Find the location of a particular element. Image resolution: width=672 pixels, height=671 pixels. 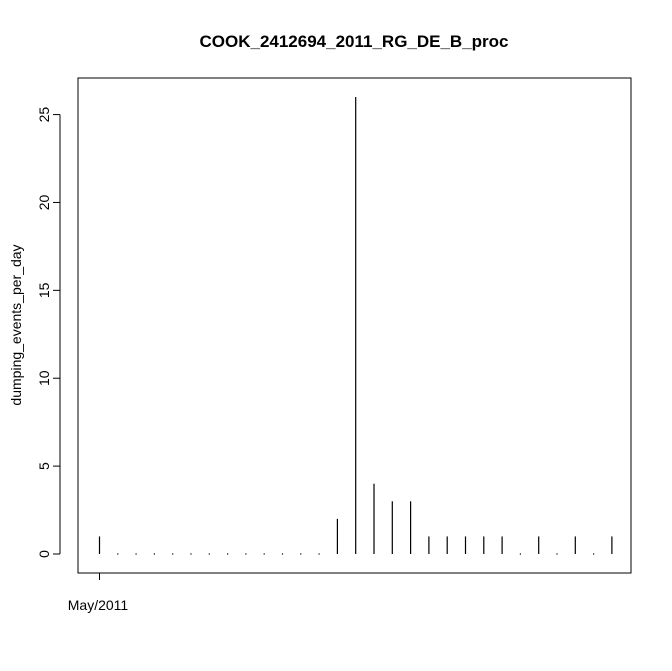

y-axis-label: dumping_events_per_day is located at coordinates (16, 324).